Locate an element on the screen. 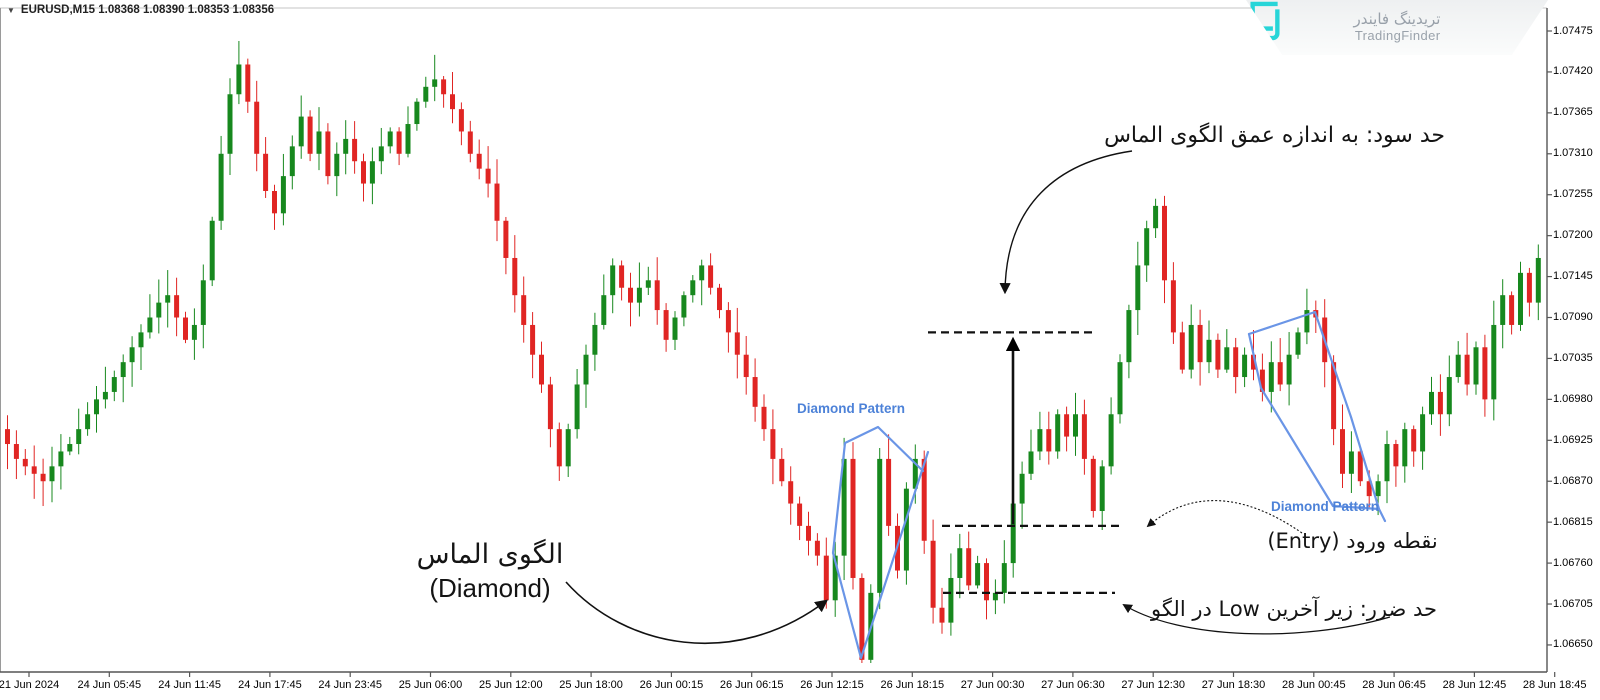 The image size is (1600, 700). take-profit-annotation: حد سود: به اندازه عمق الگوی الماس is located at coordinates (1274, 135).